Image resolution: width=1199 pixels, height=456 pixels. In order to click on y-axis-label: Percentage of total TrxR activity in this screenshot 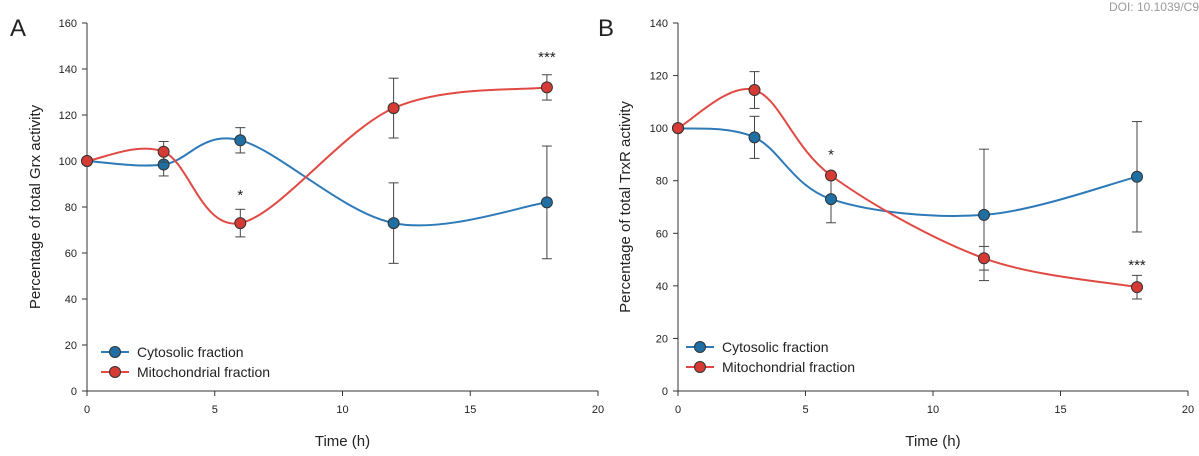, I will do `click(625, 207)`.